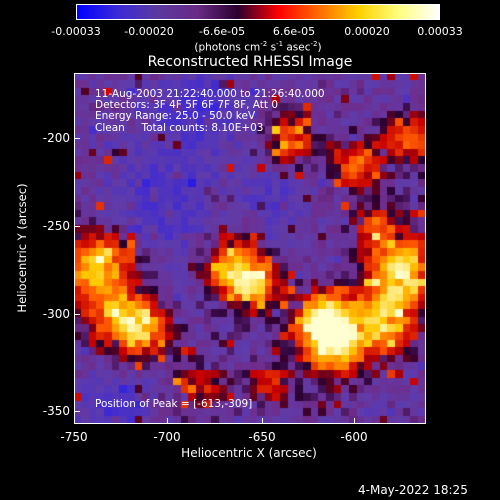 The height and width of the screenshot is (500, 500). Describe the element at coordinates (258, 12) in the screenshot. I see `colorbar` at that location.